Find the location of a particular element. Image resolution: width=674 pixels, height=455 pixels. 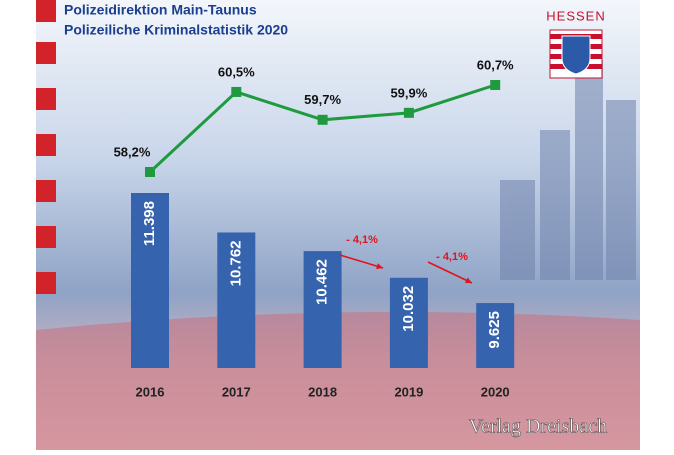

line-value-label: 58,2% is located at coordinates (132, 151).